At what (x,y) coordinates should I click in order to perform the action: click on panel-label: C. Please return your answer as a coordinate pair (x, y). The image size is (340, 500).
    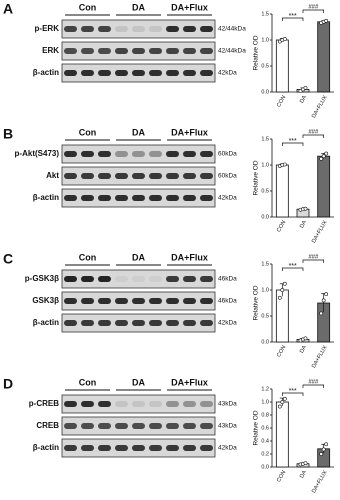
    Looking at the image, I should click on (8, 259).